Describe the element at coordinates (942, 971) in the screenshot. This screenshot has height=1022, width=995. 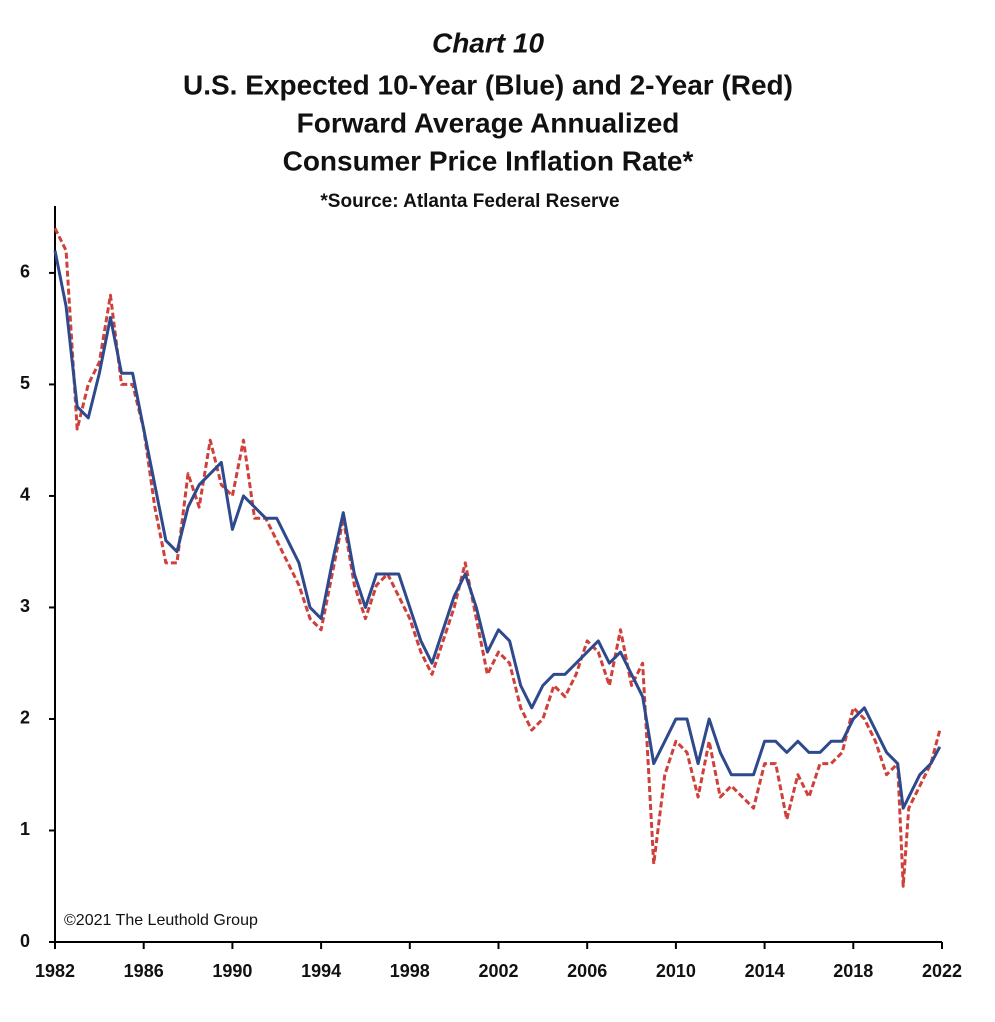
I see `x-tick-label: 2022` at that location.